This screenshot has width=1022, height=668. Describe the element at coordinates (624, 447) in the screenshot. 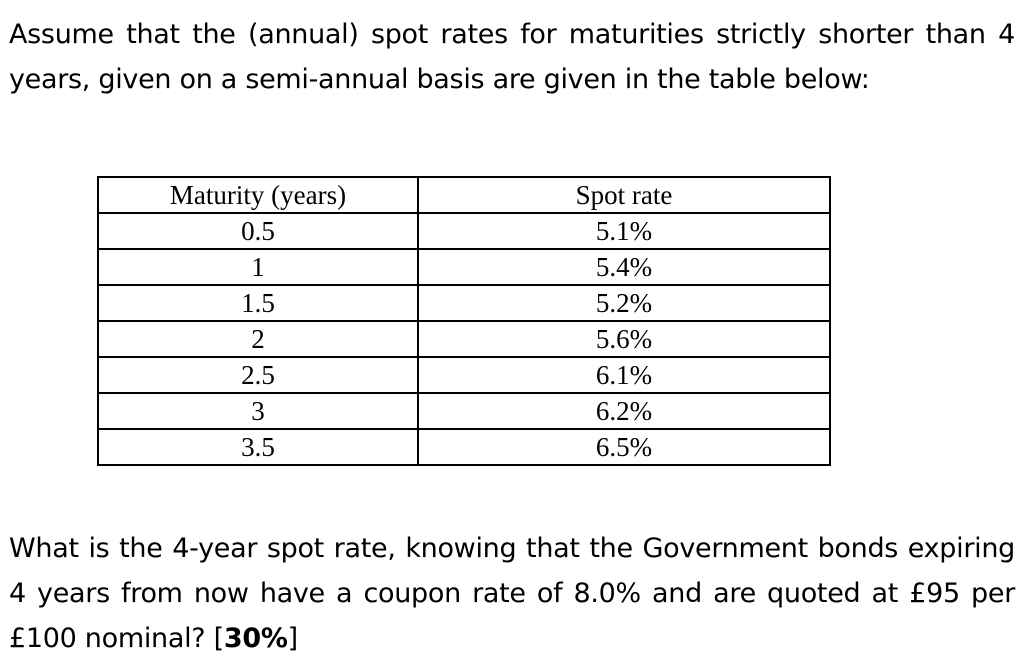

I see `spot-rate-cell: 6.5%` at that location.